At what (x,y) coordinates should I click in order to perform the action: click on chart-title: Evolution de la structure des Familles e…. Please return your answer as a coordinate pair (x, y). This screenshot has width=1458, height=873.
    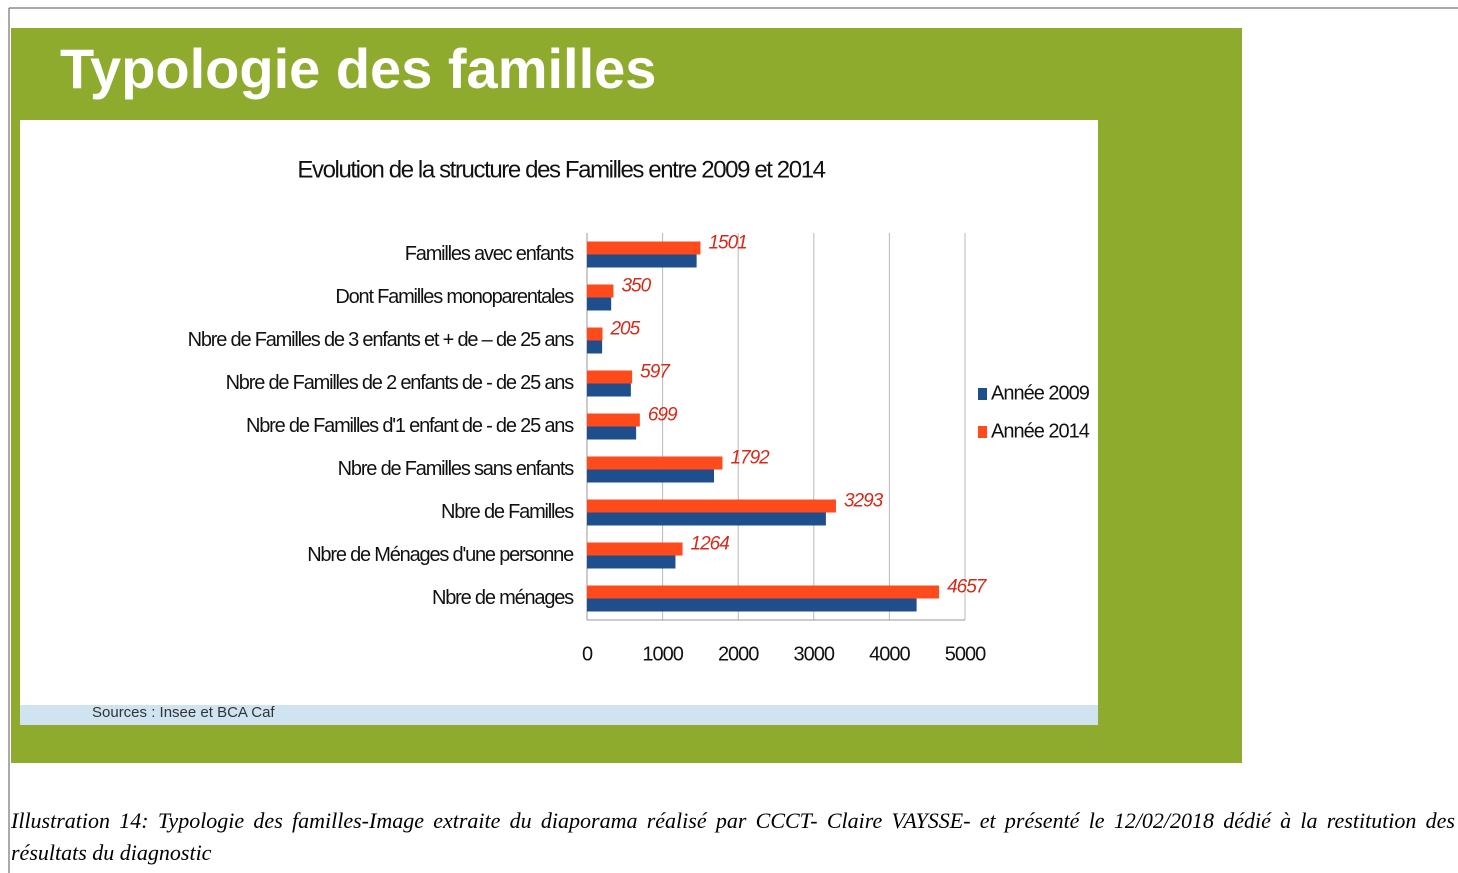
    Looking at the image, I should click on (561, 169).